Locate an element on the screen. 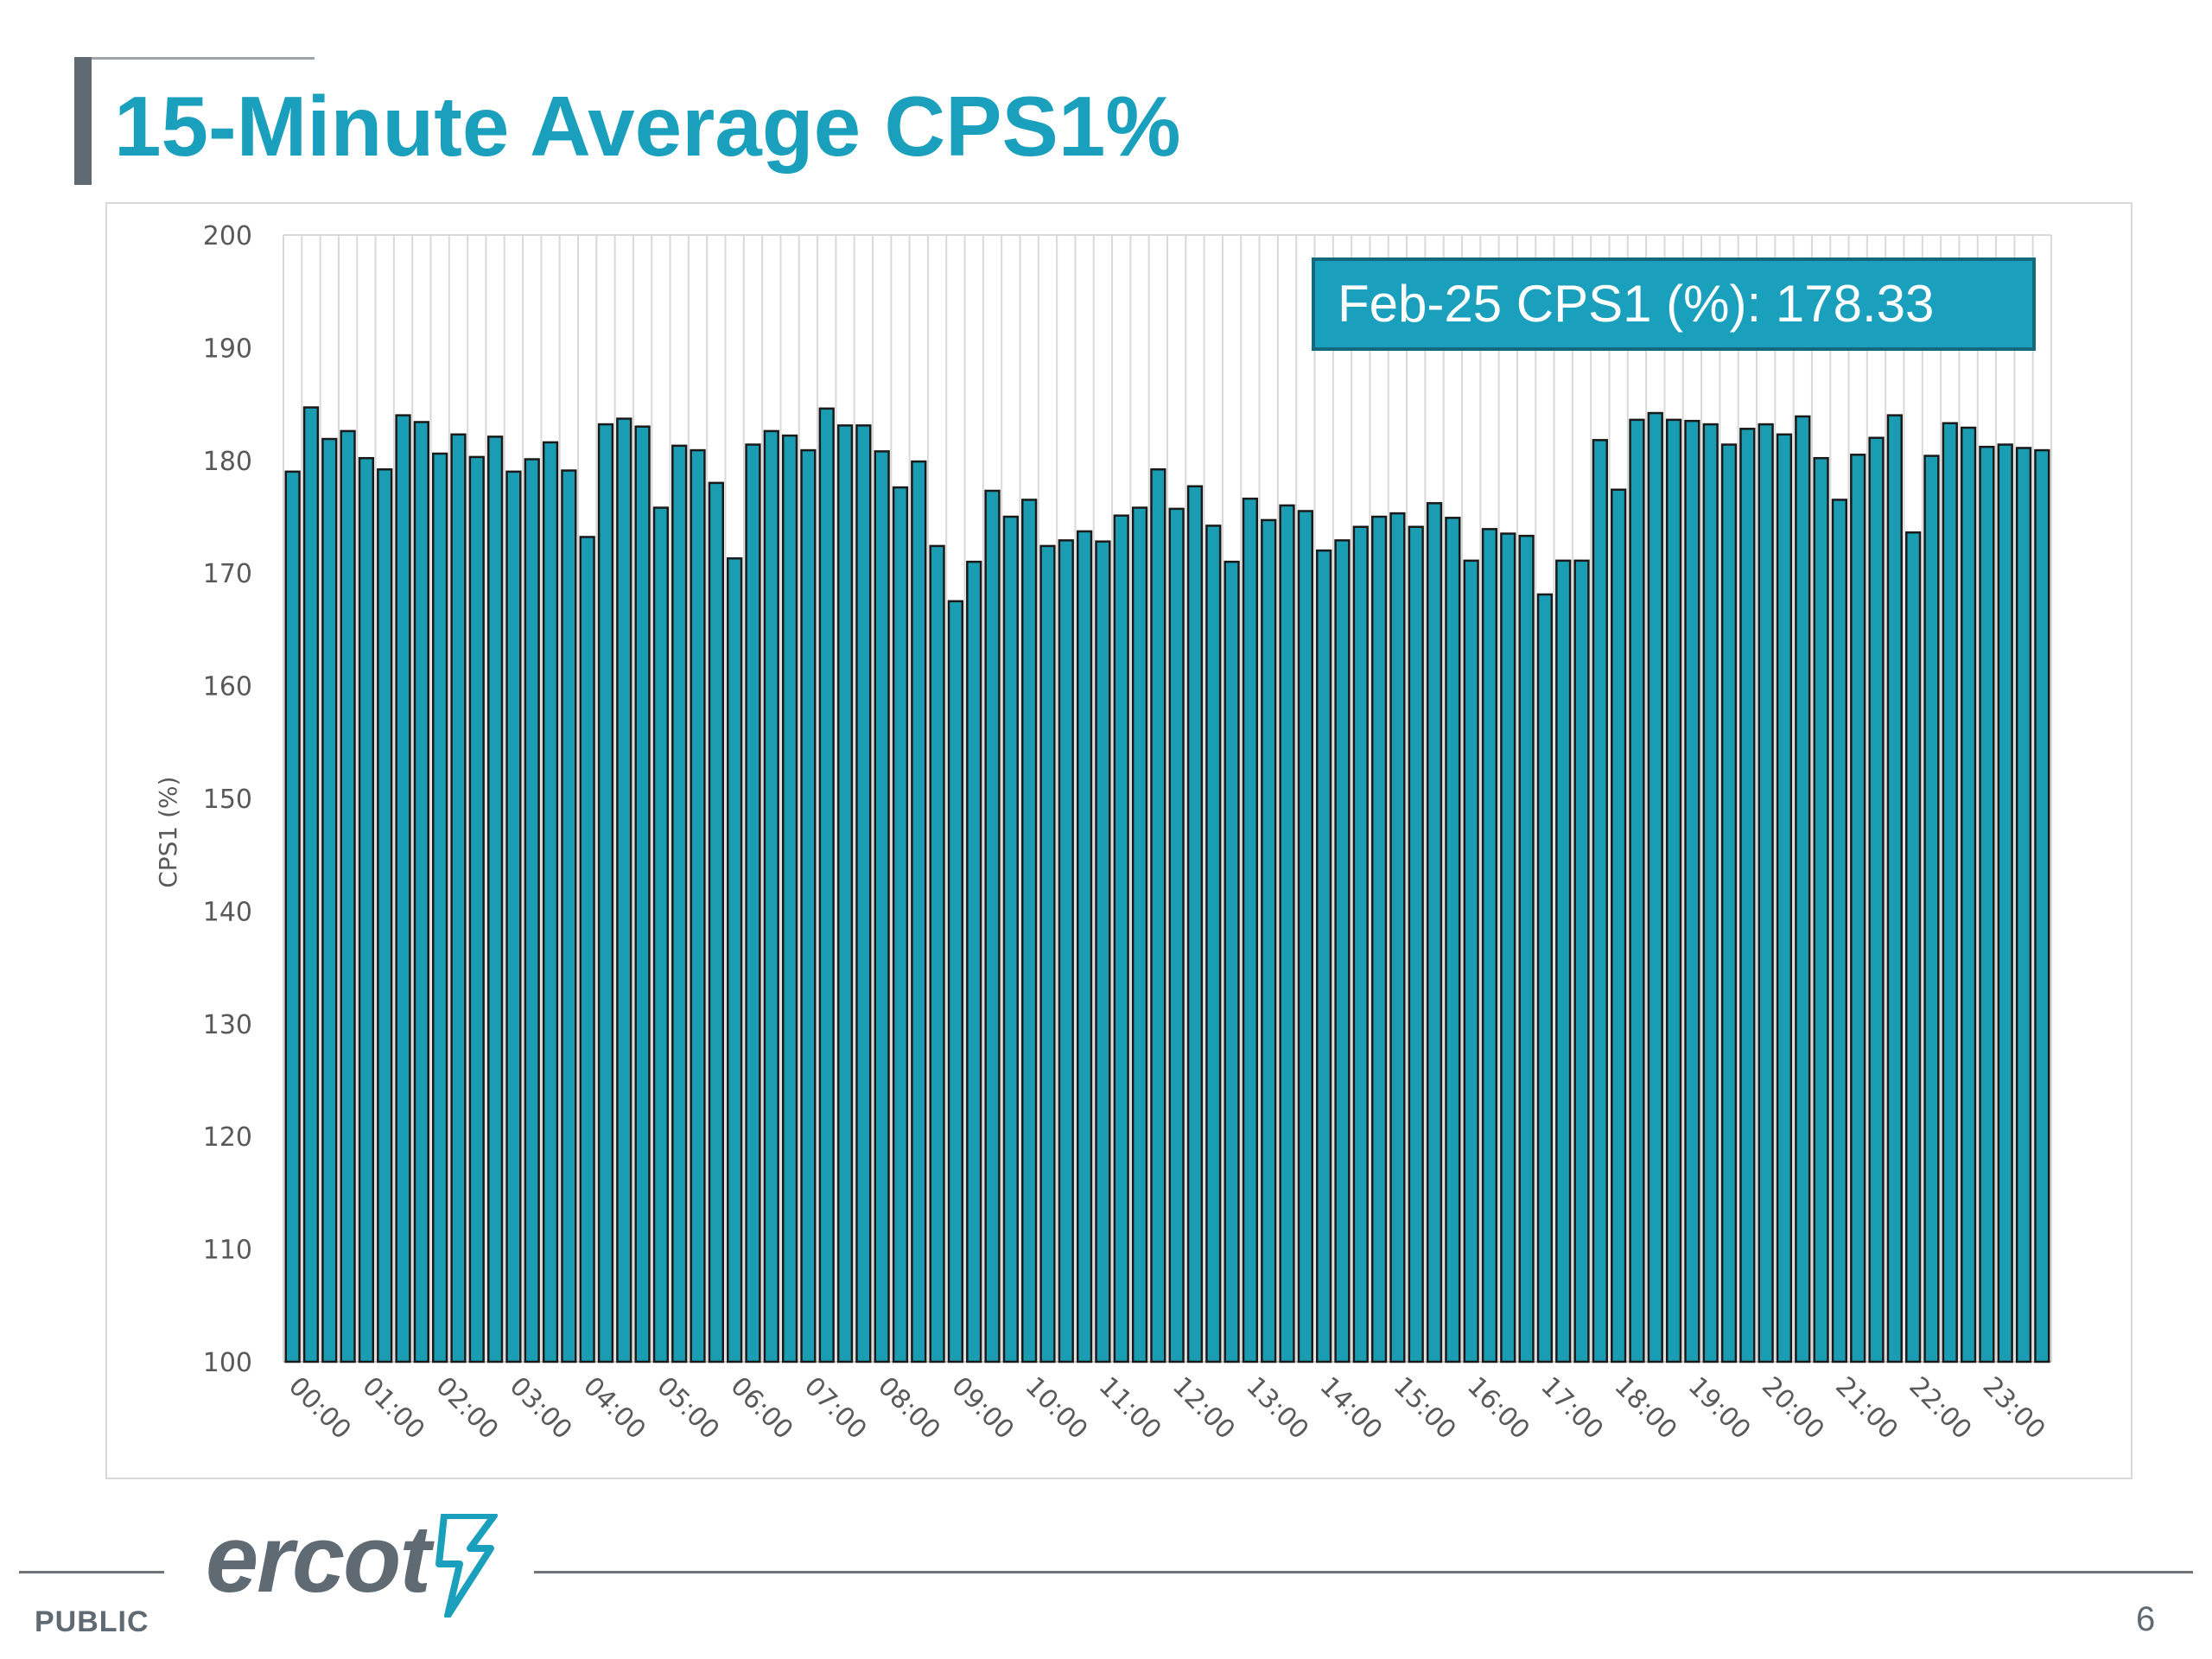  cps1-summary-callout: Feb-25 CPS1 (%): 178.33 is located at coordinates (1674, 304).